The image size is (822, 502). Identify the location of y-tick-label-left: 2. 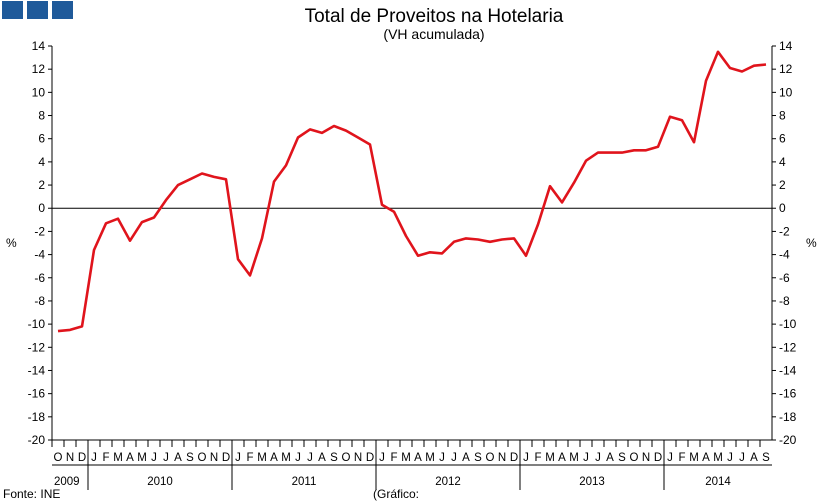
(41, 185).